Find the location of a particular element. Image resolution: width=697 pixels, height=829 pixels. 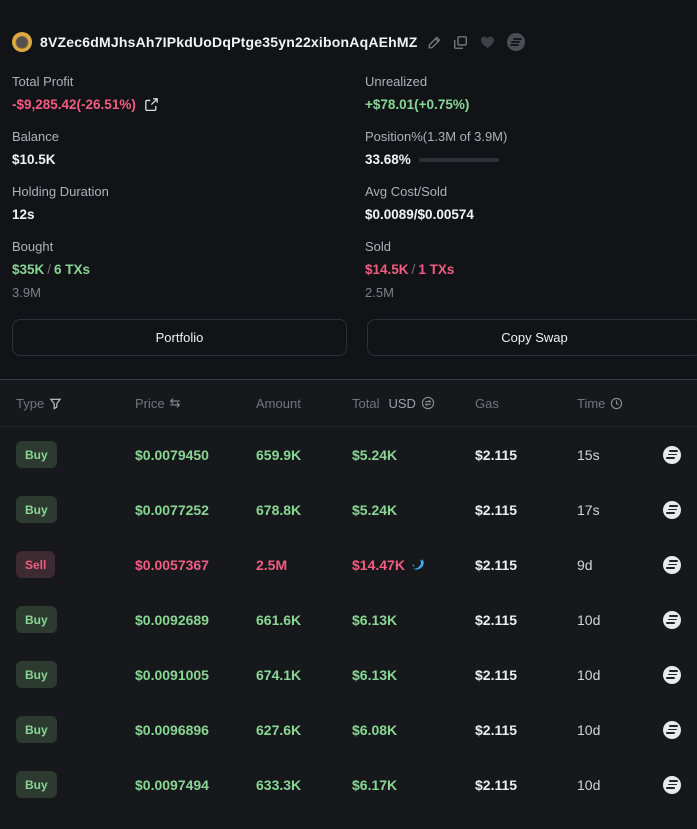

stat-total-profit: Total Profit -$9,285.42(-26.51%) is located at coordinates (188, 93).